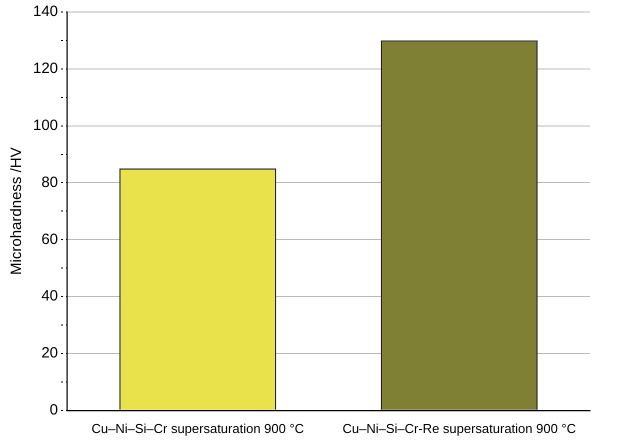 The image size is (630, 444). I want to click on y-tick-label: 120, so click(45, 69).